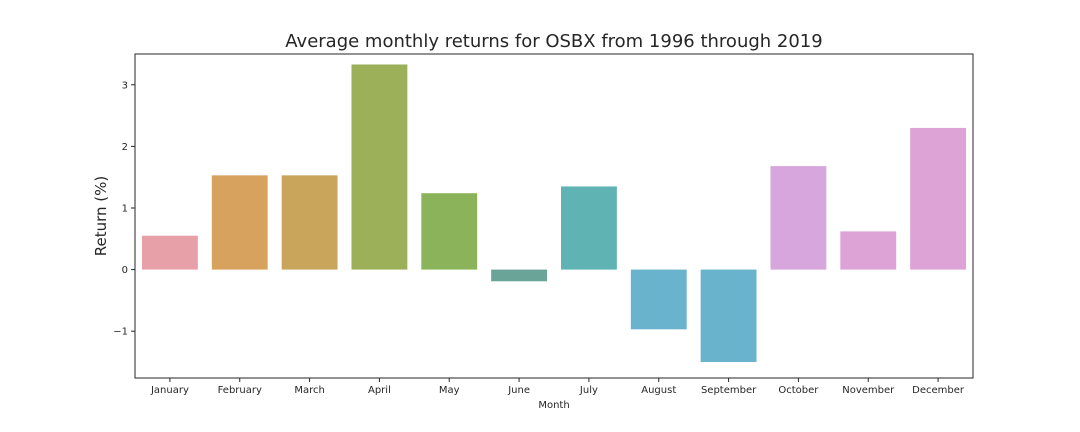 The height and width of the screenshot is (432, 1080). What do you see at coordinates (239, 222) in the screenshot?
I see `bar-february` at bounding box center [239, 222].